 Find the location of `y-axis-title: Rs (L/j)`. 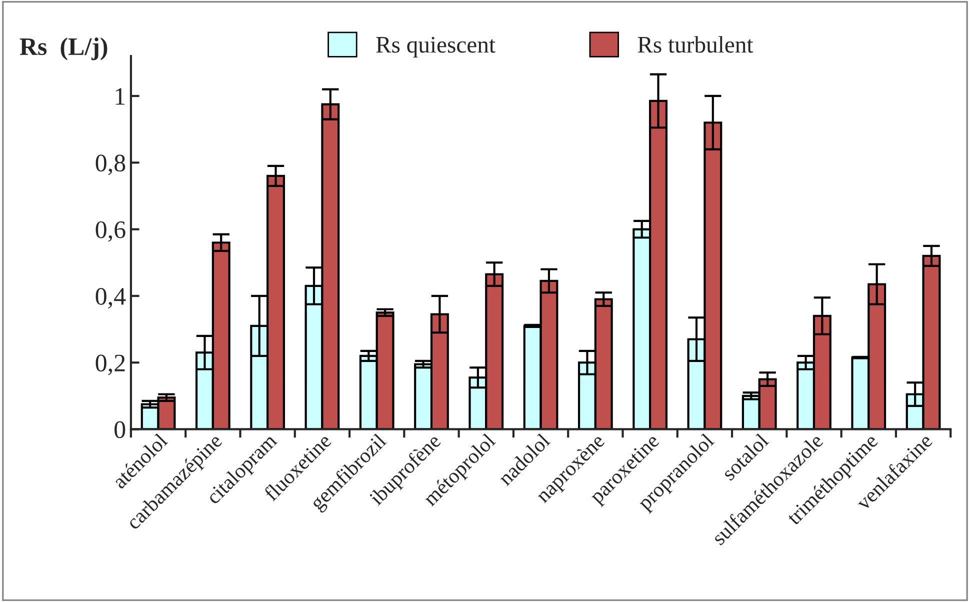

y-axis-title: Rs (L/j) is located at coordinates (64, 49).